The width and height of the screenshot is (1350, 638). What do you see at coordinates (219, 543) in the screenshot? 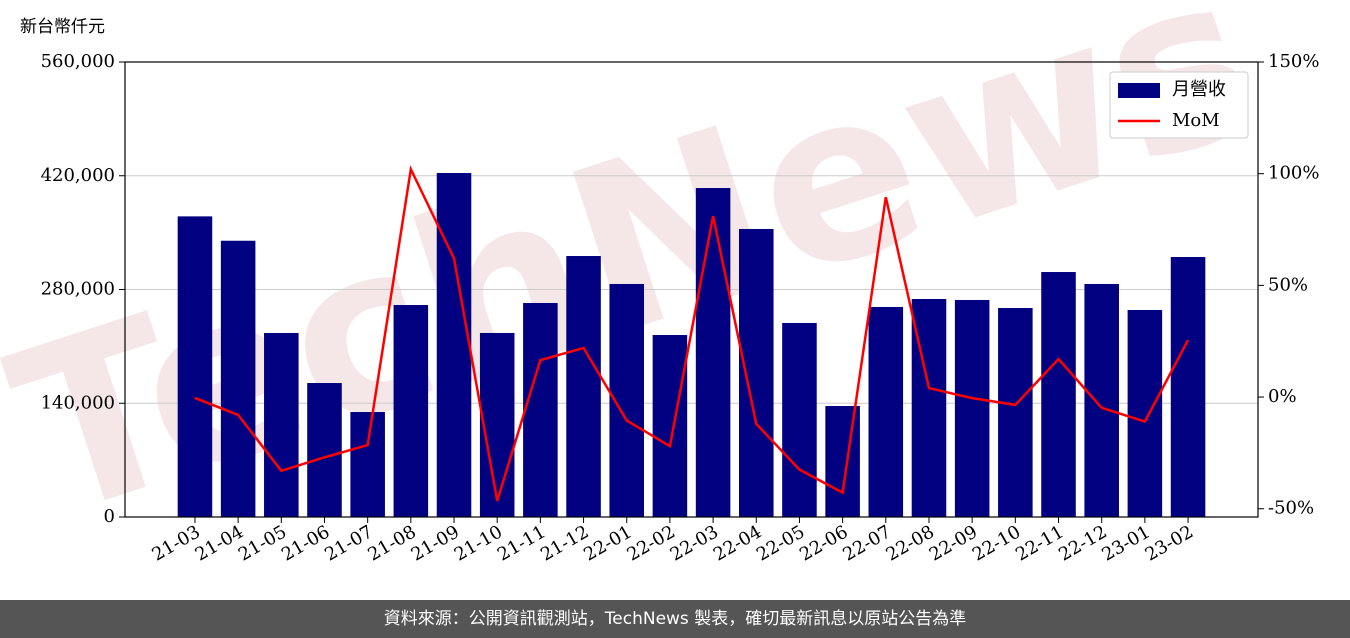
I see `x-tick-label: 21-04` at bounding box center [219, 543].